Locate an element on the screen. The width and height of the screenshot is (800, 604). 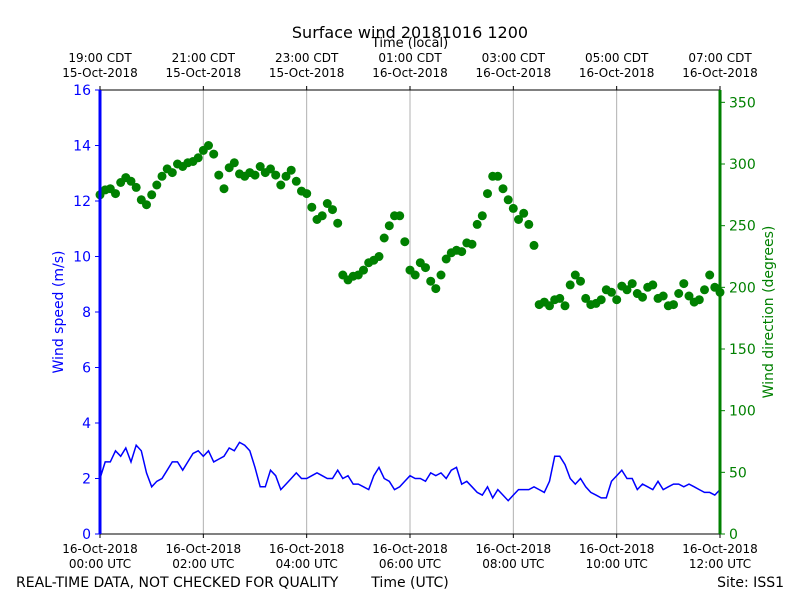
y-left-tick-label: 6 is located at coordinates (86, 369).